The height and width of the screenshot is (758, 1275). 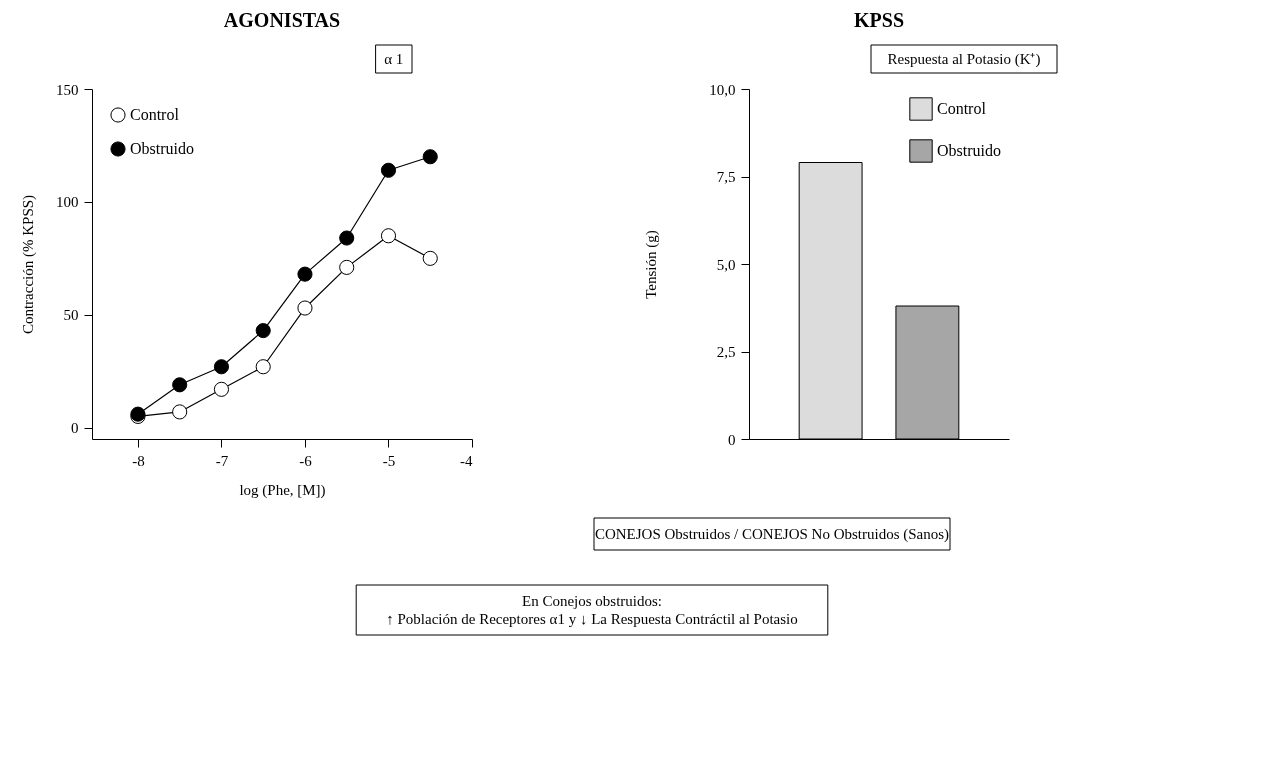 I want to click on chart-title: AGONISTAS, so click(x=282, y=19).